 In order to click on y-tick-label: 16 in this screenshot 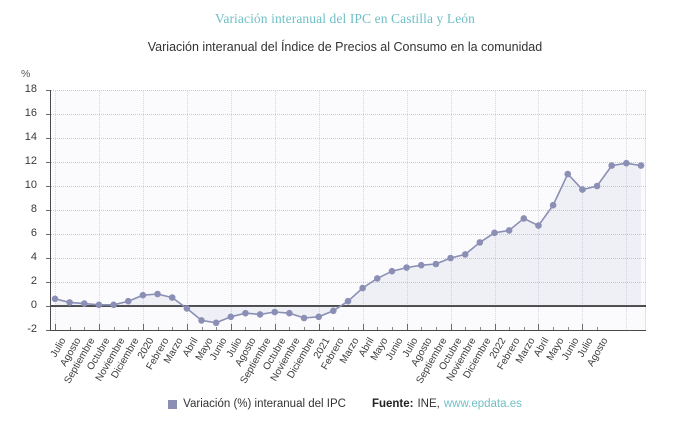, I will do `click(30, 113)`.